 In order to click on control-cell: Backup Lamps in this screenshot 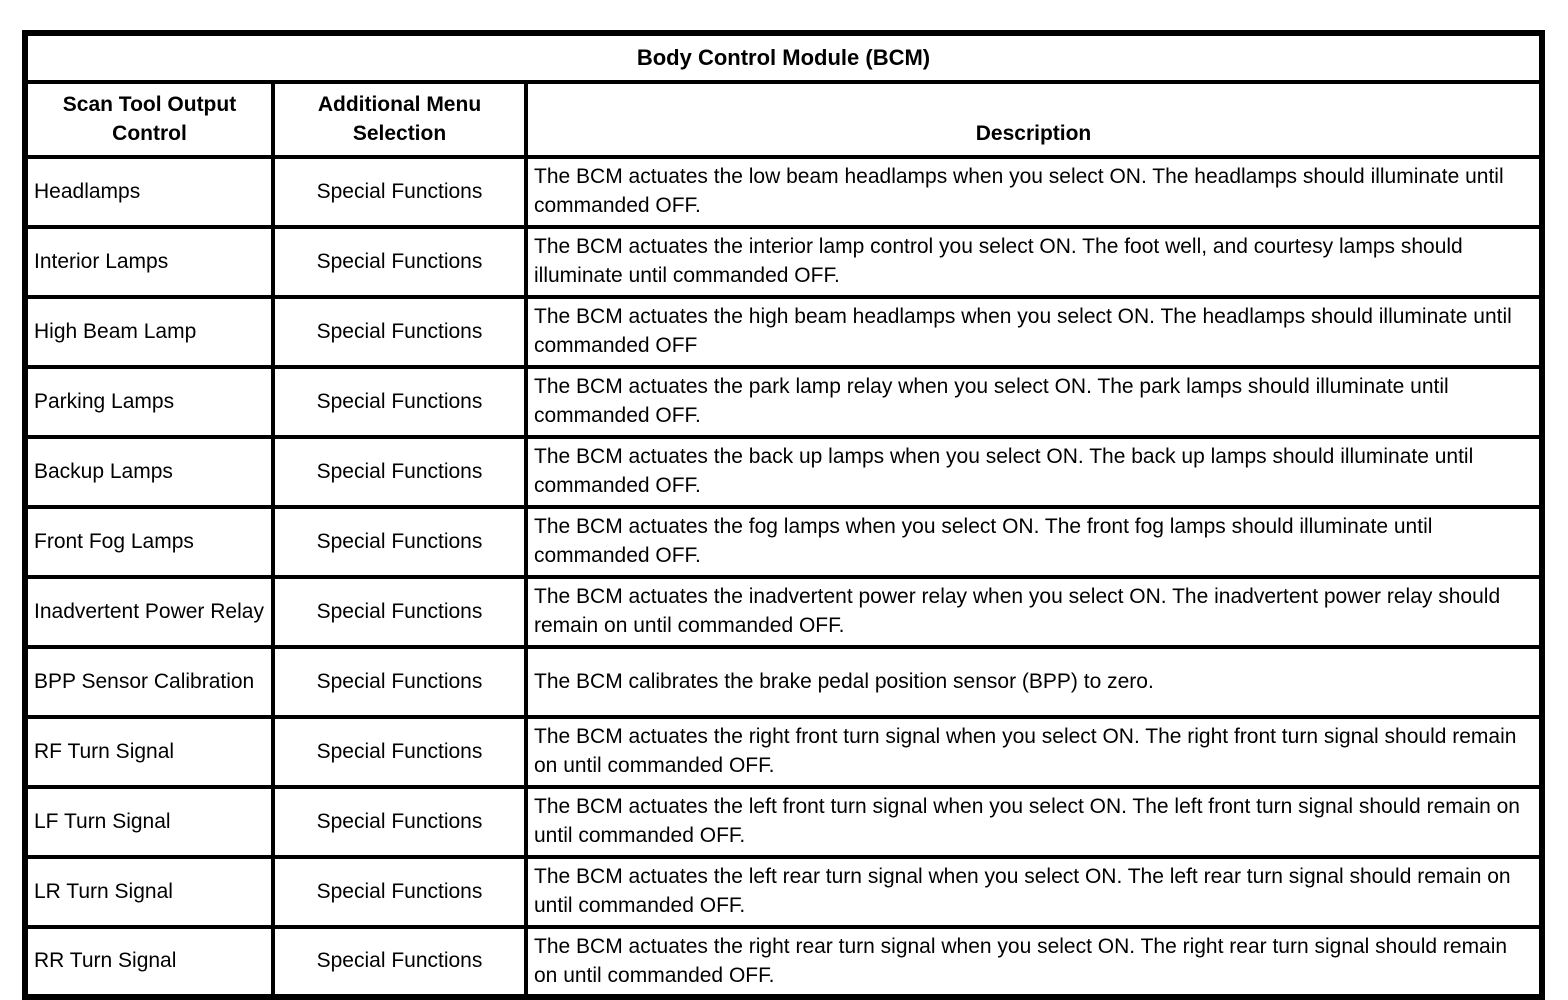, I will do `click(149, 472)`.